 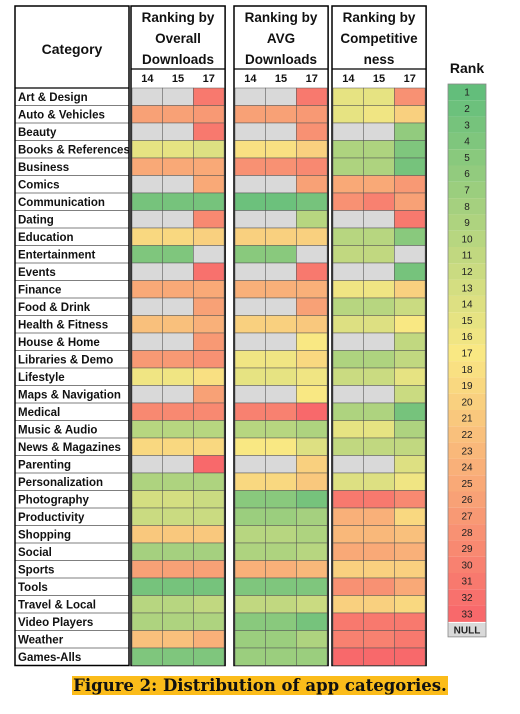 What do you see at coordinates (467, 68) in the screenshot?
I see `legend-title: Rank` at bounding box center [467, 68].